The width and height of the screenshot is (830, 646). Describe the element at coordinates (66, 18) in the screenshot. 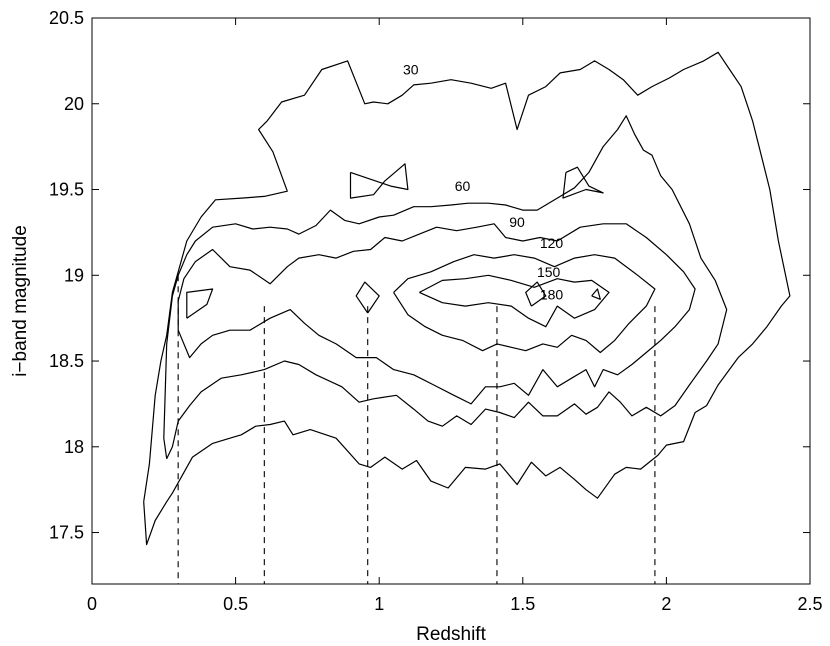

I see `y-tick-label: 20.5` at that location.